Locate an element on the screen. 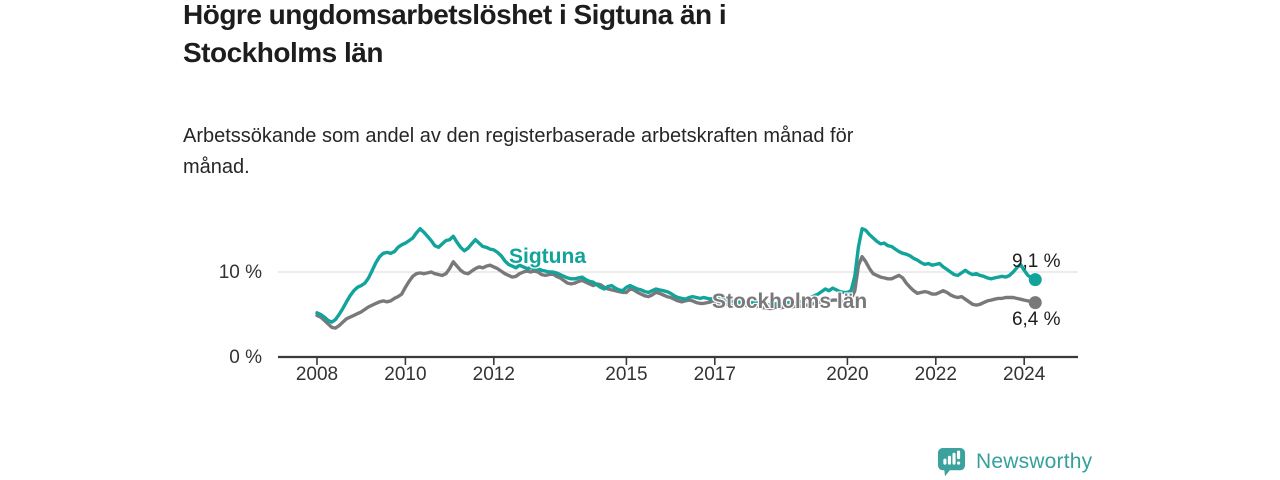 The height and width of the screenshot is (480, 1280). x-tick-label-2010: 2010 is located at coordinates (405, 374).